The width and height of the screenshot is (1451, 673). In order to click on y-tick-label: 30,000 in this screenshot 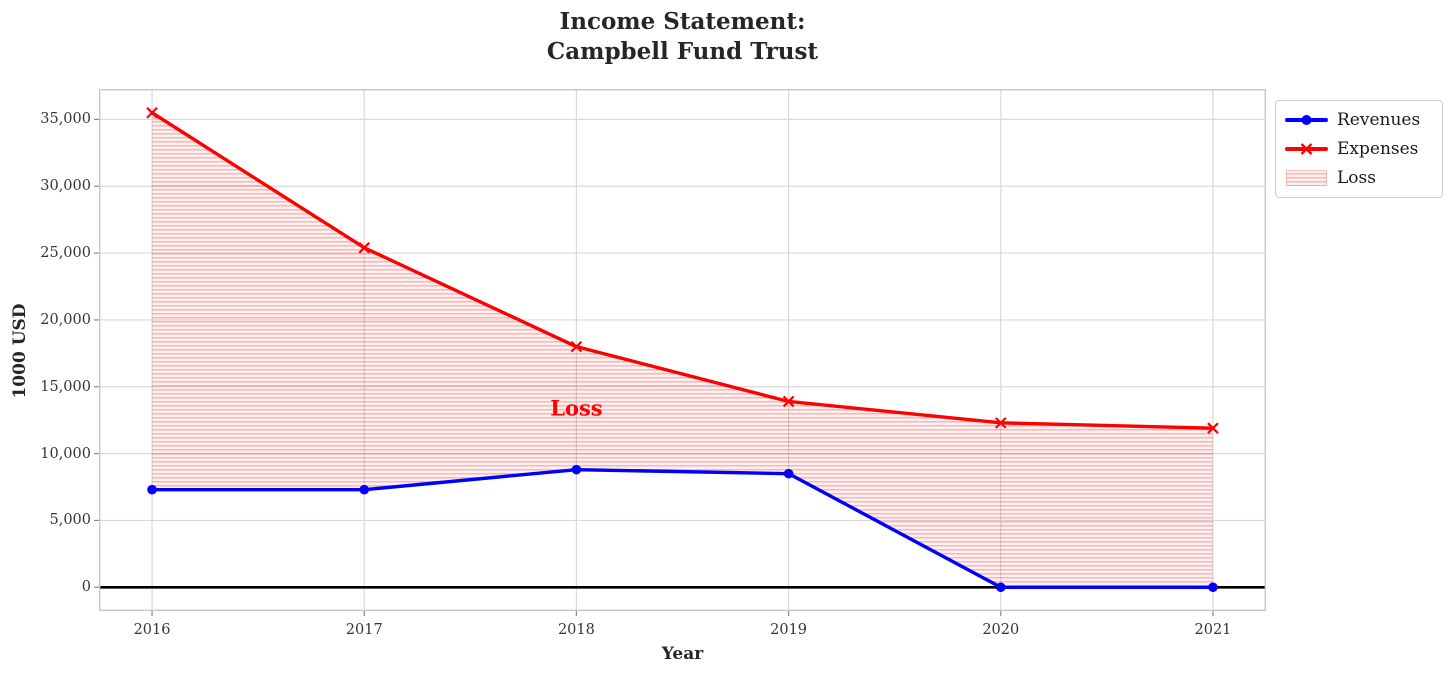, I will do `click(65, 186)`.